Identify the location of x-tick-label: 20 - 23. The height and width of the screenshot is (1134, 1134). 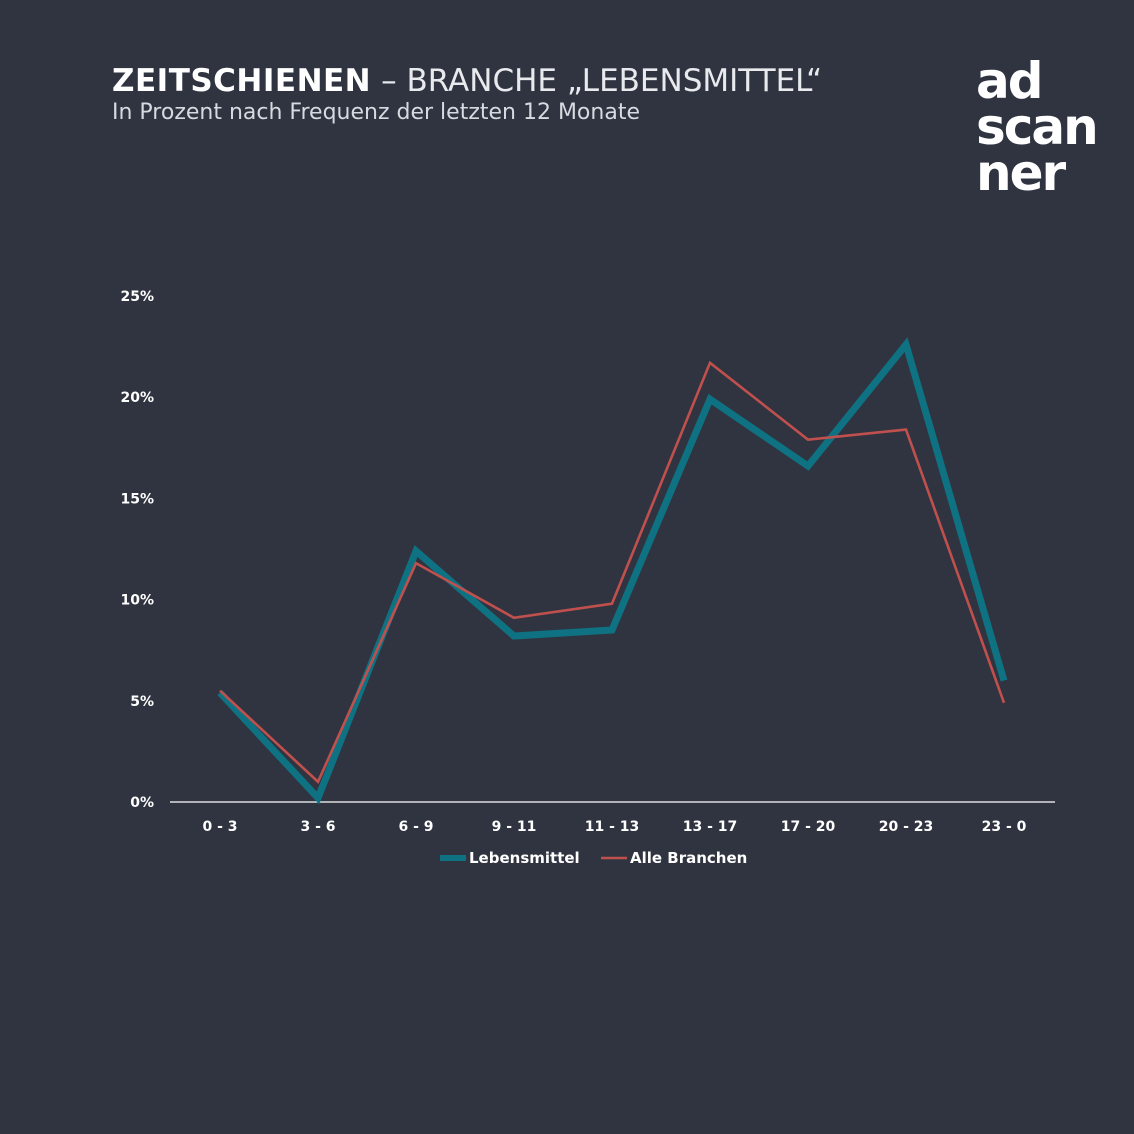
(906, 827).